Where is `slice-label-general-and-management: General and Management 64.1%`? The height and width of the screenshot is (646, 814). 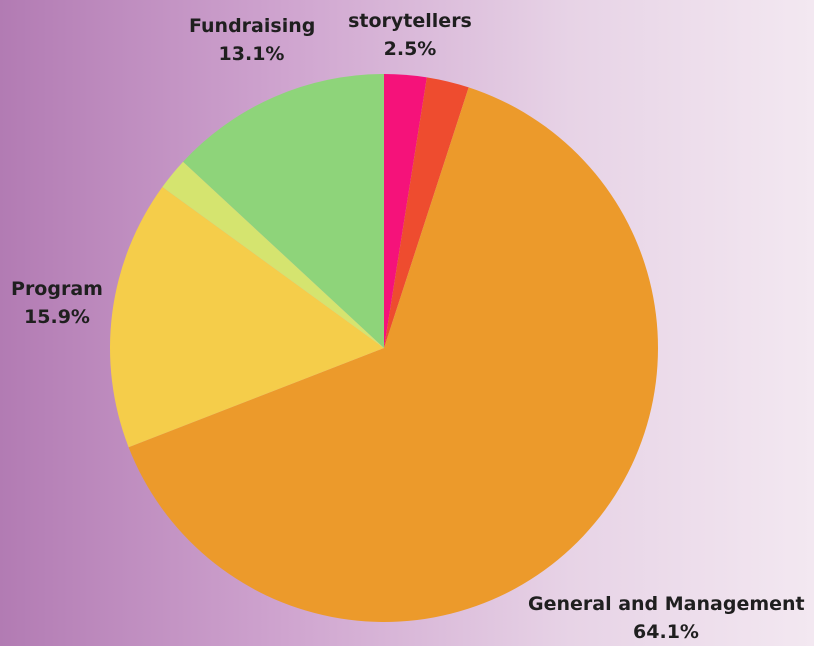 slice-label-general-and-management: General and Management 64.1% is located at coordinates (666, 618).